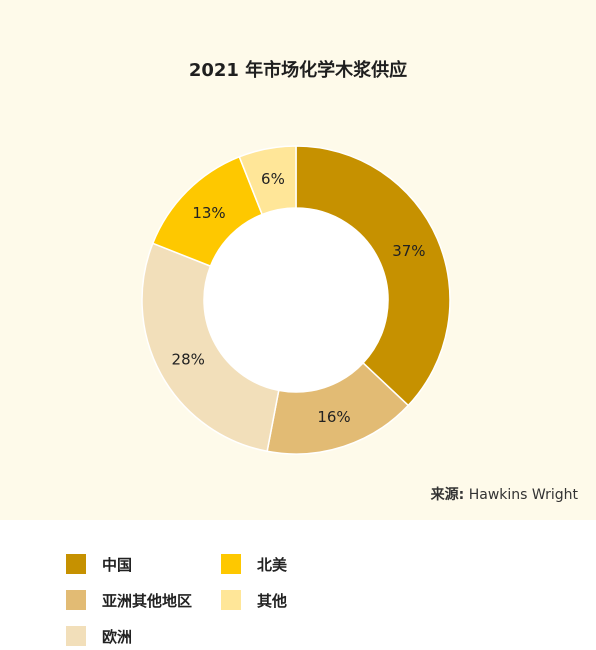 Image resolution: width=596 pixels, height=650 pixels. Describe the element at coordinates (254, 564) in the screenshot. I see `legend-item-north-america: 北美` at that location.